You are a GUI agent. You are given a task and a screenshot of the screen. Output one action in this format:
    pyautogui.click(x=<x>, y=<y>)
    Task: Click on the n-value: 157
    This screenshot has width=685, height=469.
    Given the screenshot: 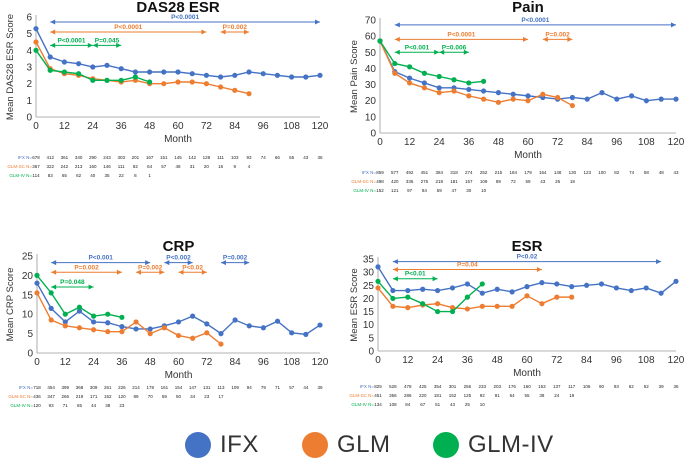 What is the action you would take?
    pyautogui.click(x=469, y=181)
    